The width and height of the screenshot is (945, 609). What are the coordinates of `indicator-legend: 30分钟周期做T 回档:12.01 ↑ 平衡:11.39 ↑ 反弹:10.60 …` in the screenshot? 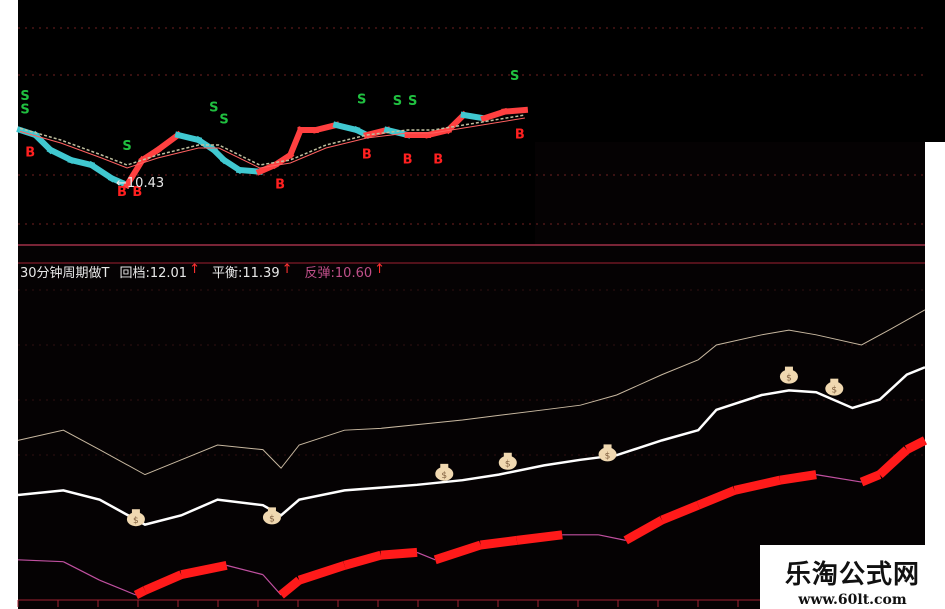 It's located at (208, 271).